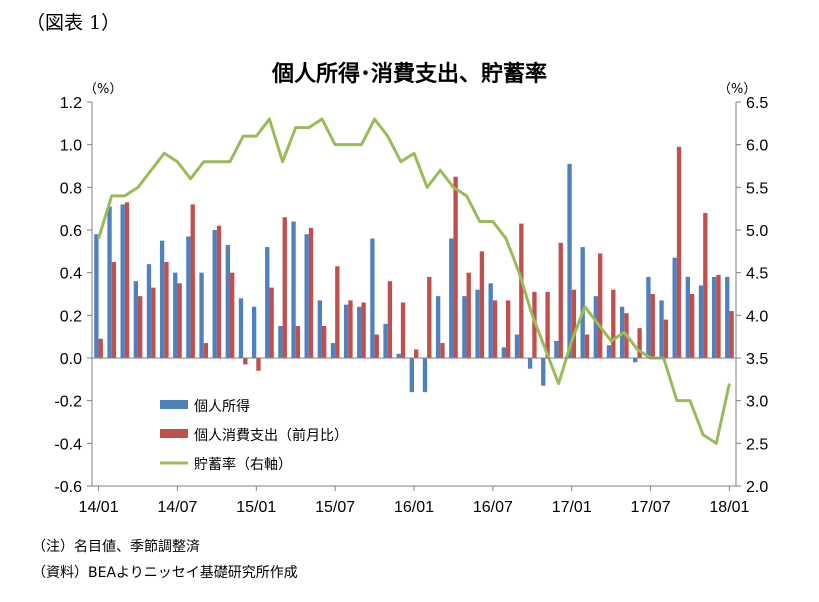 This screenshot has width=819, height=602. What do you see at coordinates (757, 274) in the screenshot?
I see `y-right-tick-label: 4.5` at bounding box center [757, 274].